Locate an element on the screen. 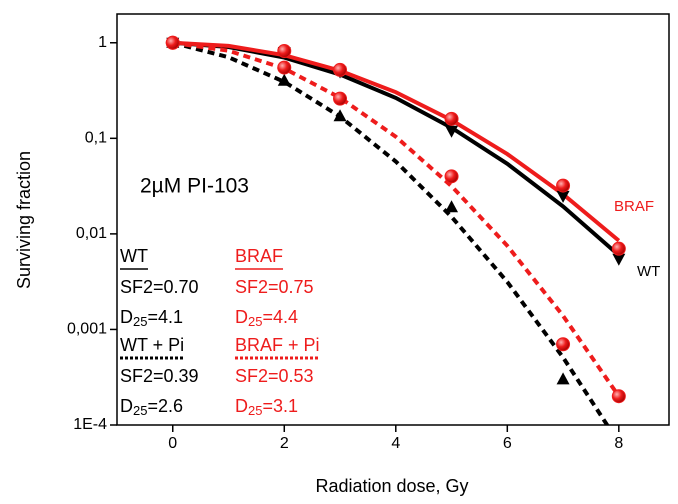 This screenshot has height=504, width=678. annotation: 2µM PI-103 is located at coordinates (194, 186).